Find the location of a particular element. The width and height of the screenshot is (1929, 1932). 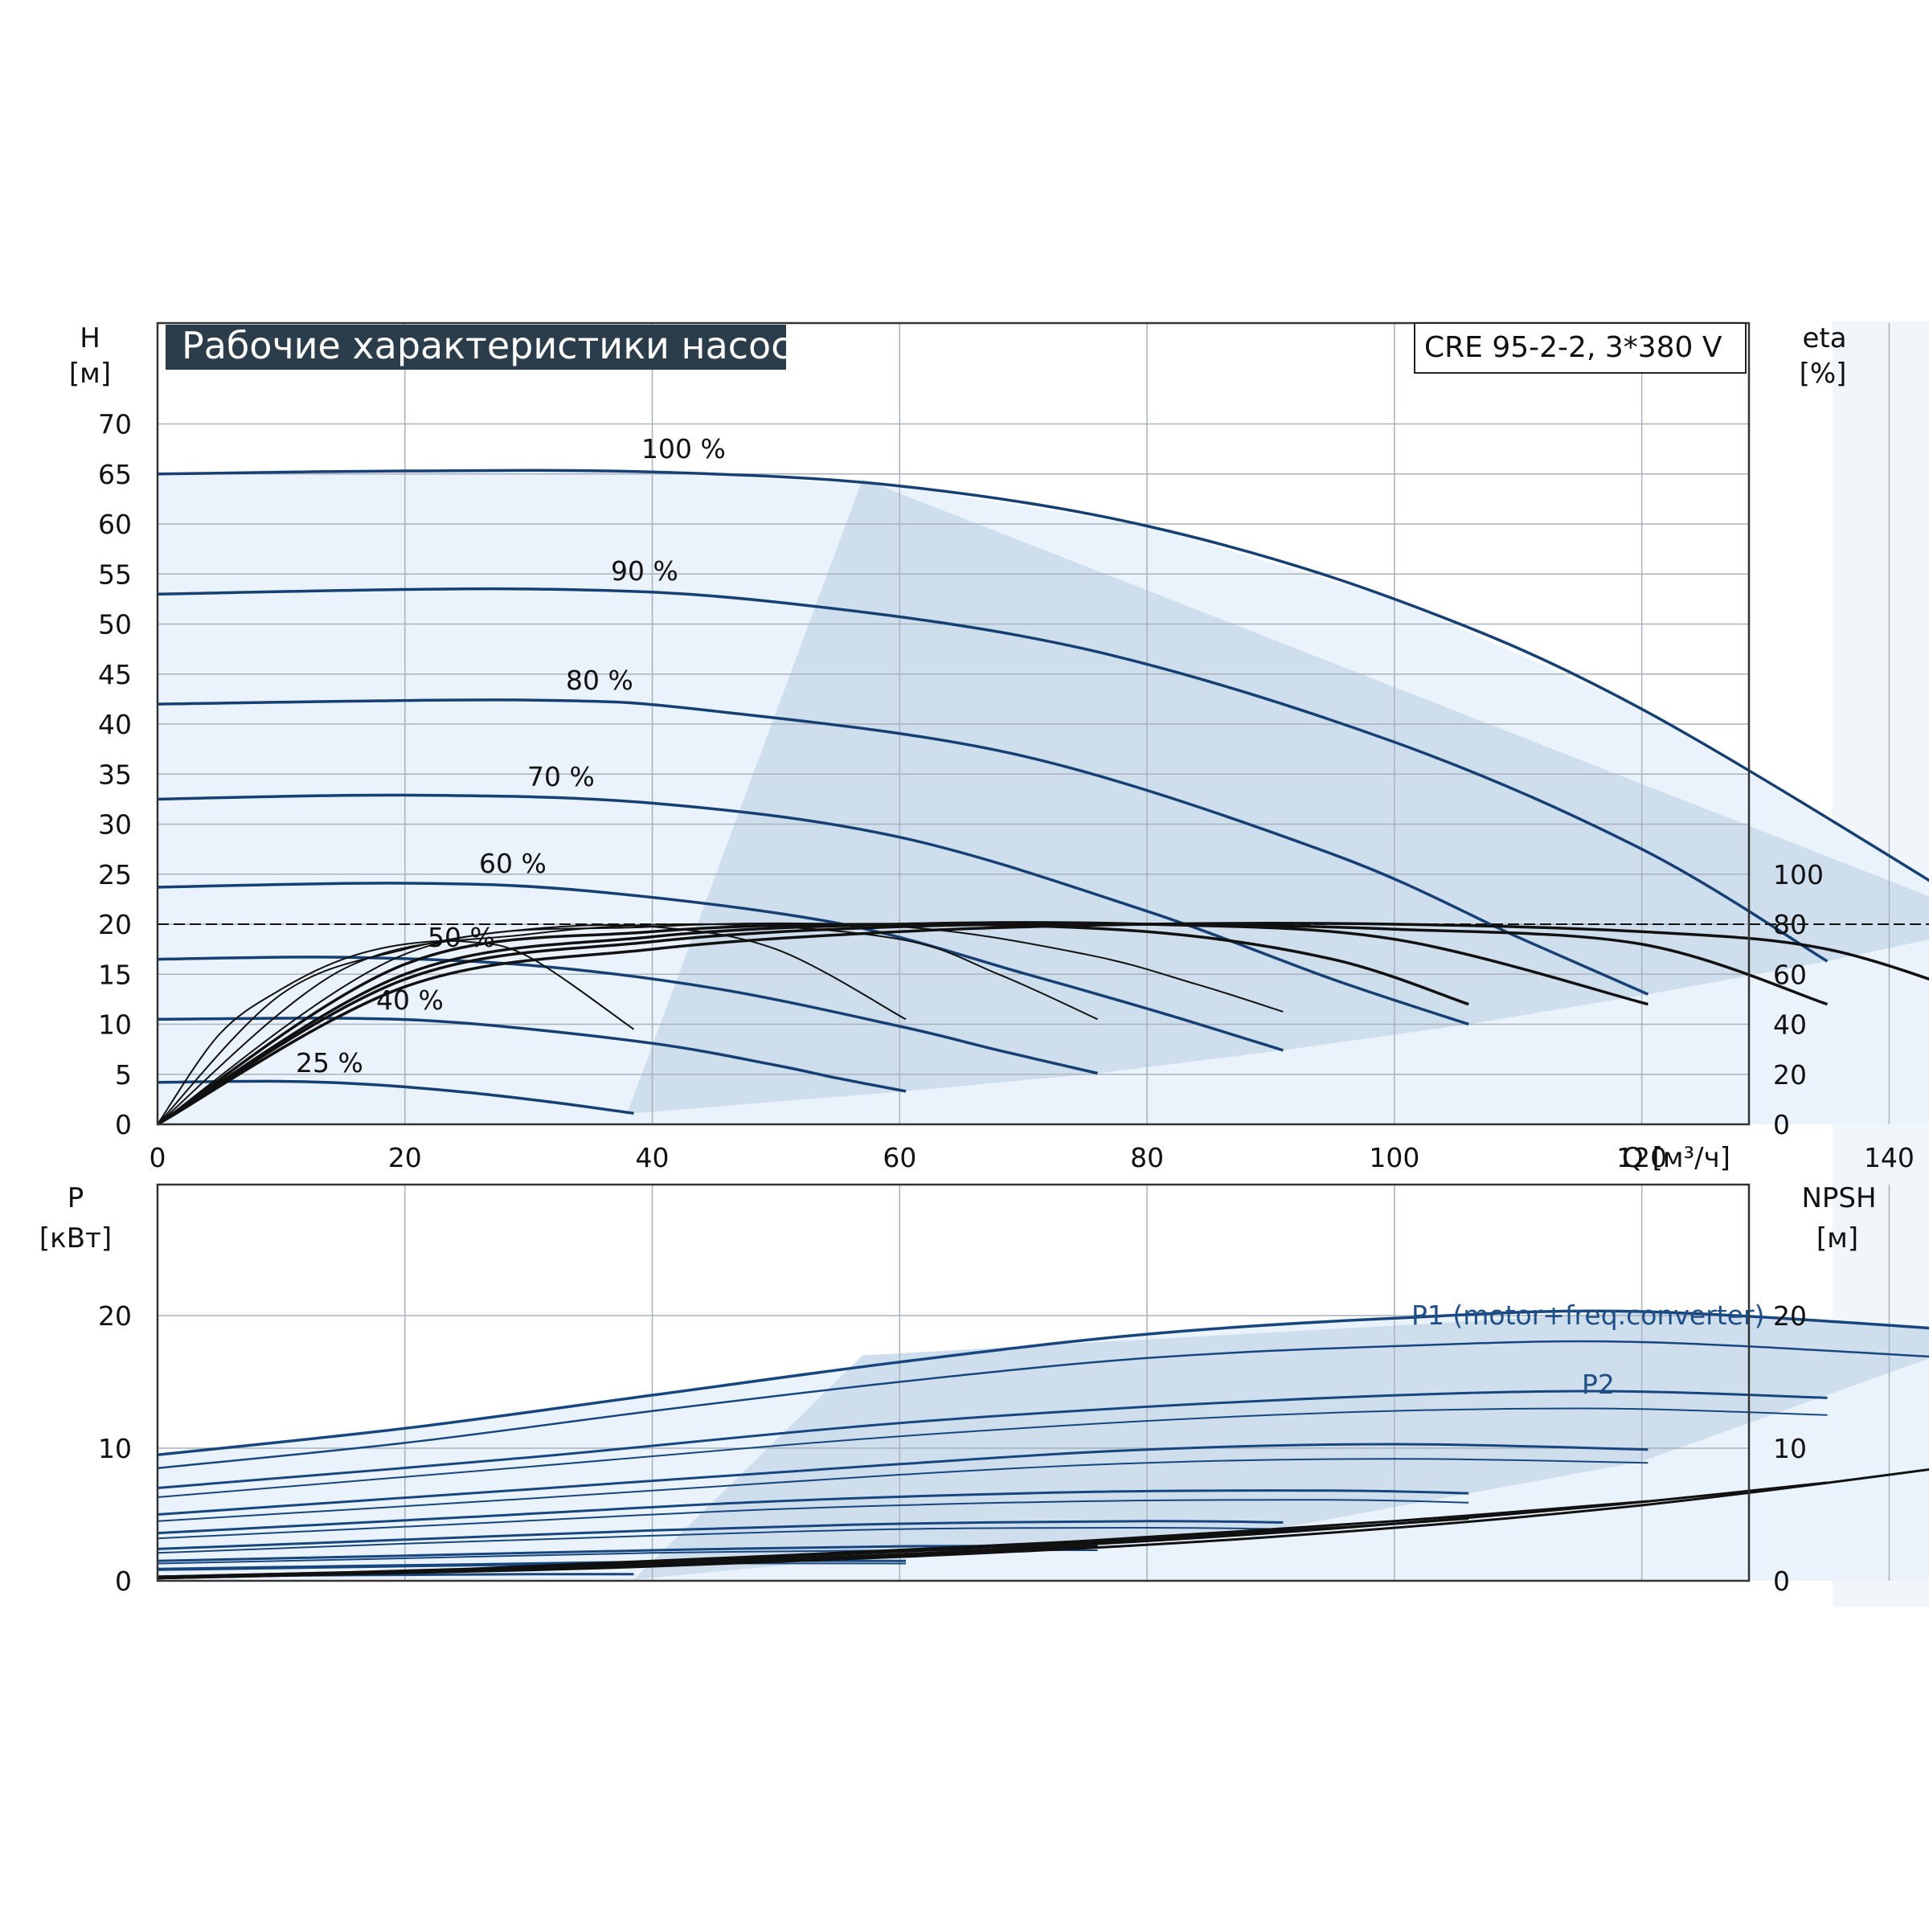

npsh-tick-label: 10 is located at coordinates (1790, 1448).